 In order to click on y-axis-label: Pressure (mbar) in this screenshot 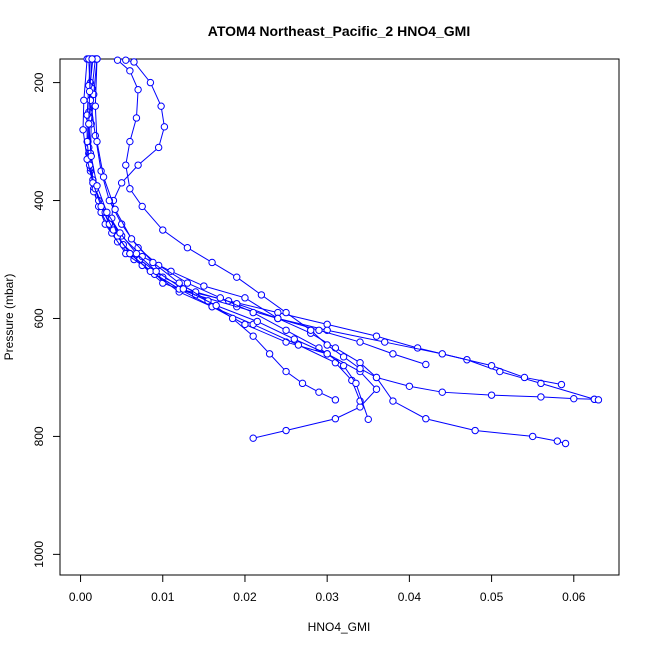, I will do `click(9, 317)`.